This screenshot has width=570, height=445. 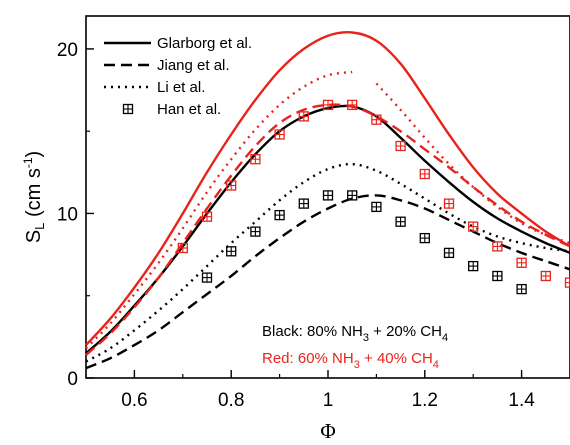 I want to click on annotation-red-mixture: Red: 60% NH3 + 40% CH4, so click(x=350, y=360).